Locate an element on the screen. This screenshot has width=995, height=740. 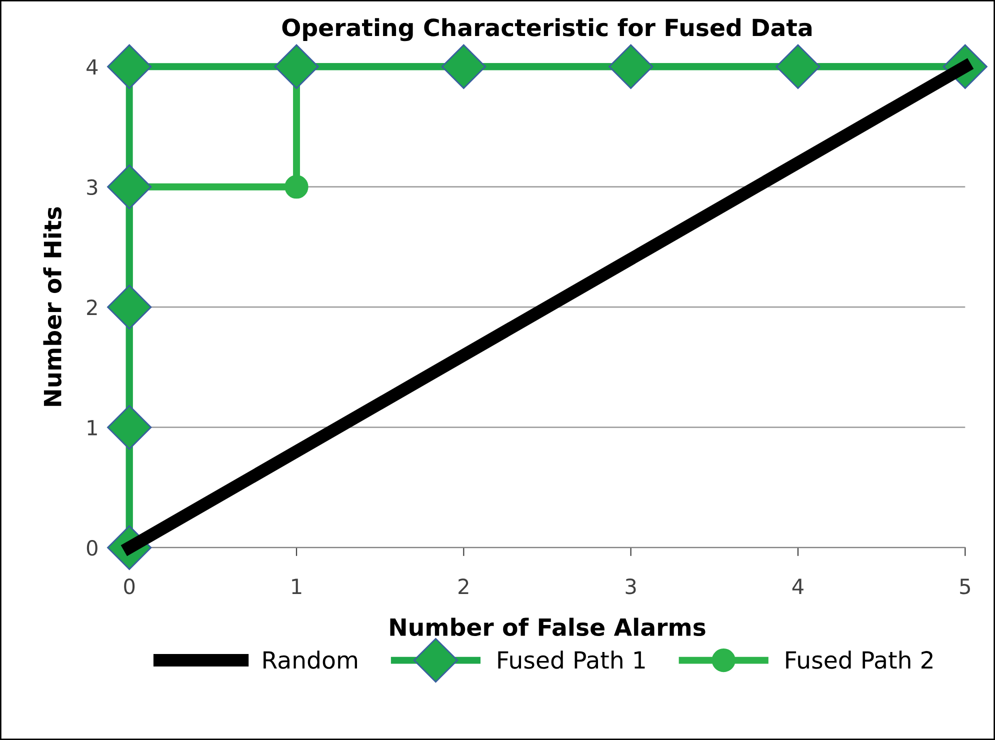
y-tick-label: 4 is located at coordinates (92, 67).